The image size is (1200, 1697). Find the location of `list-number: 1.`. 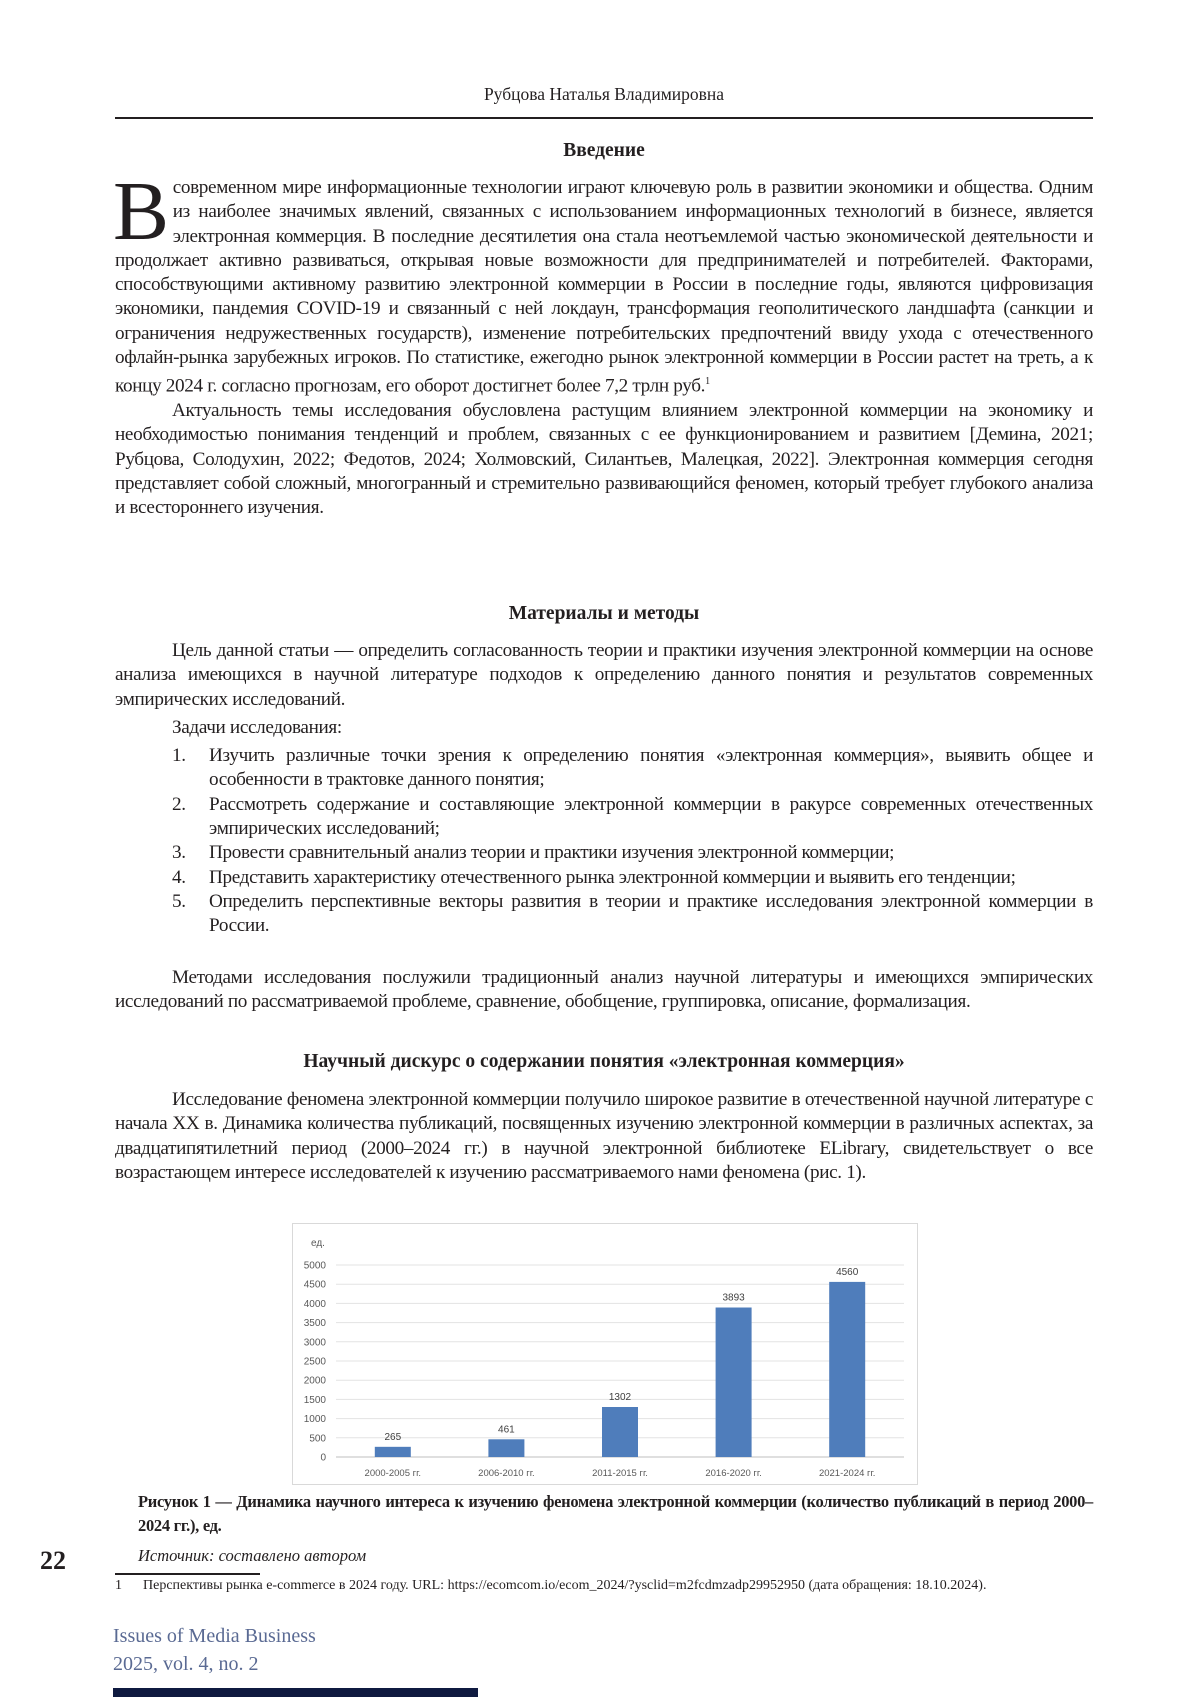

list-number: 1. is located at coordinates (179, 756).